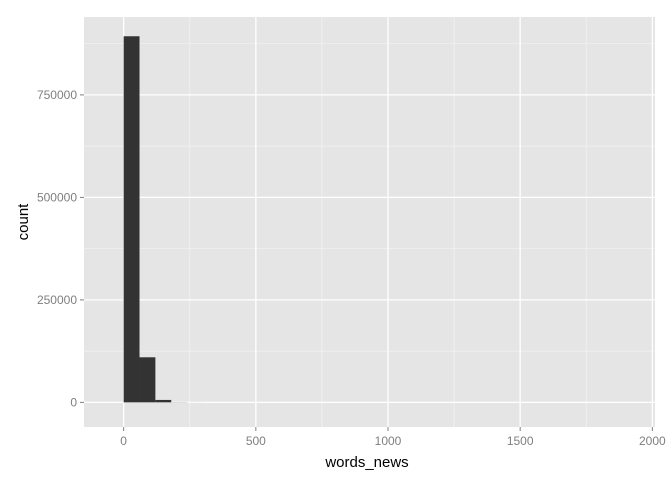  I want to click on y-axis-title: count, so click(23, 222).